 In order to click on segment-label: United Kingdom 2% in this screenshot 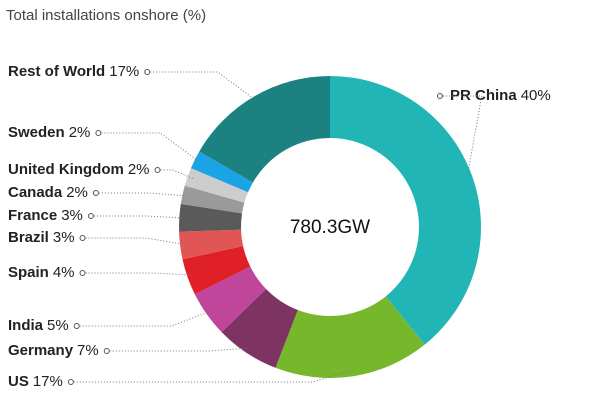, I will do `click(79, 169)`.